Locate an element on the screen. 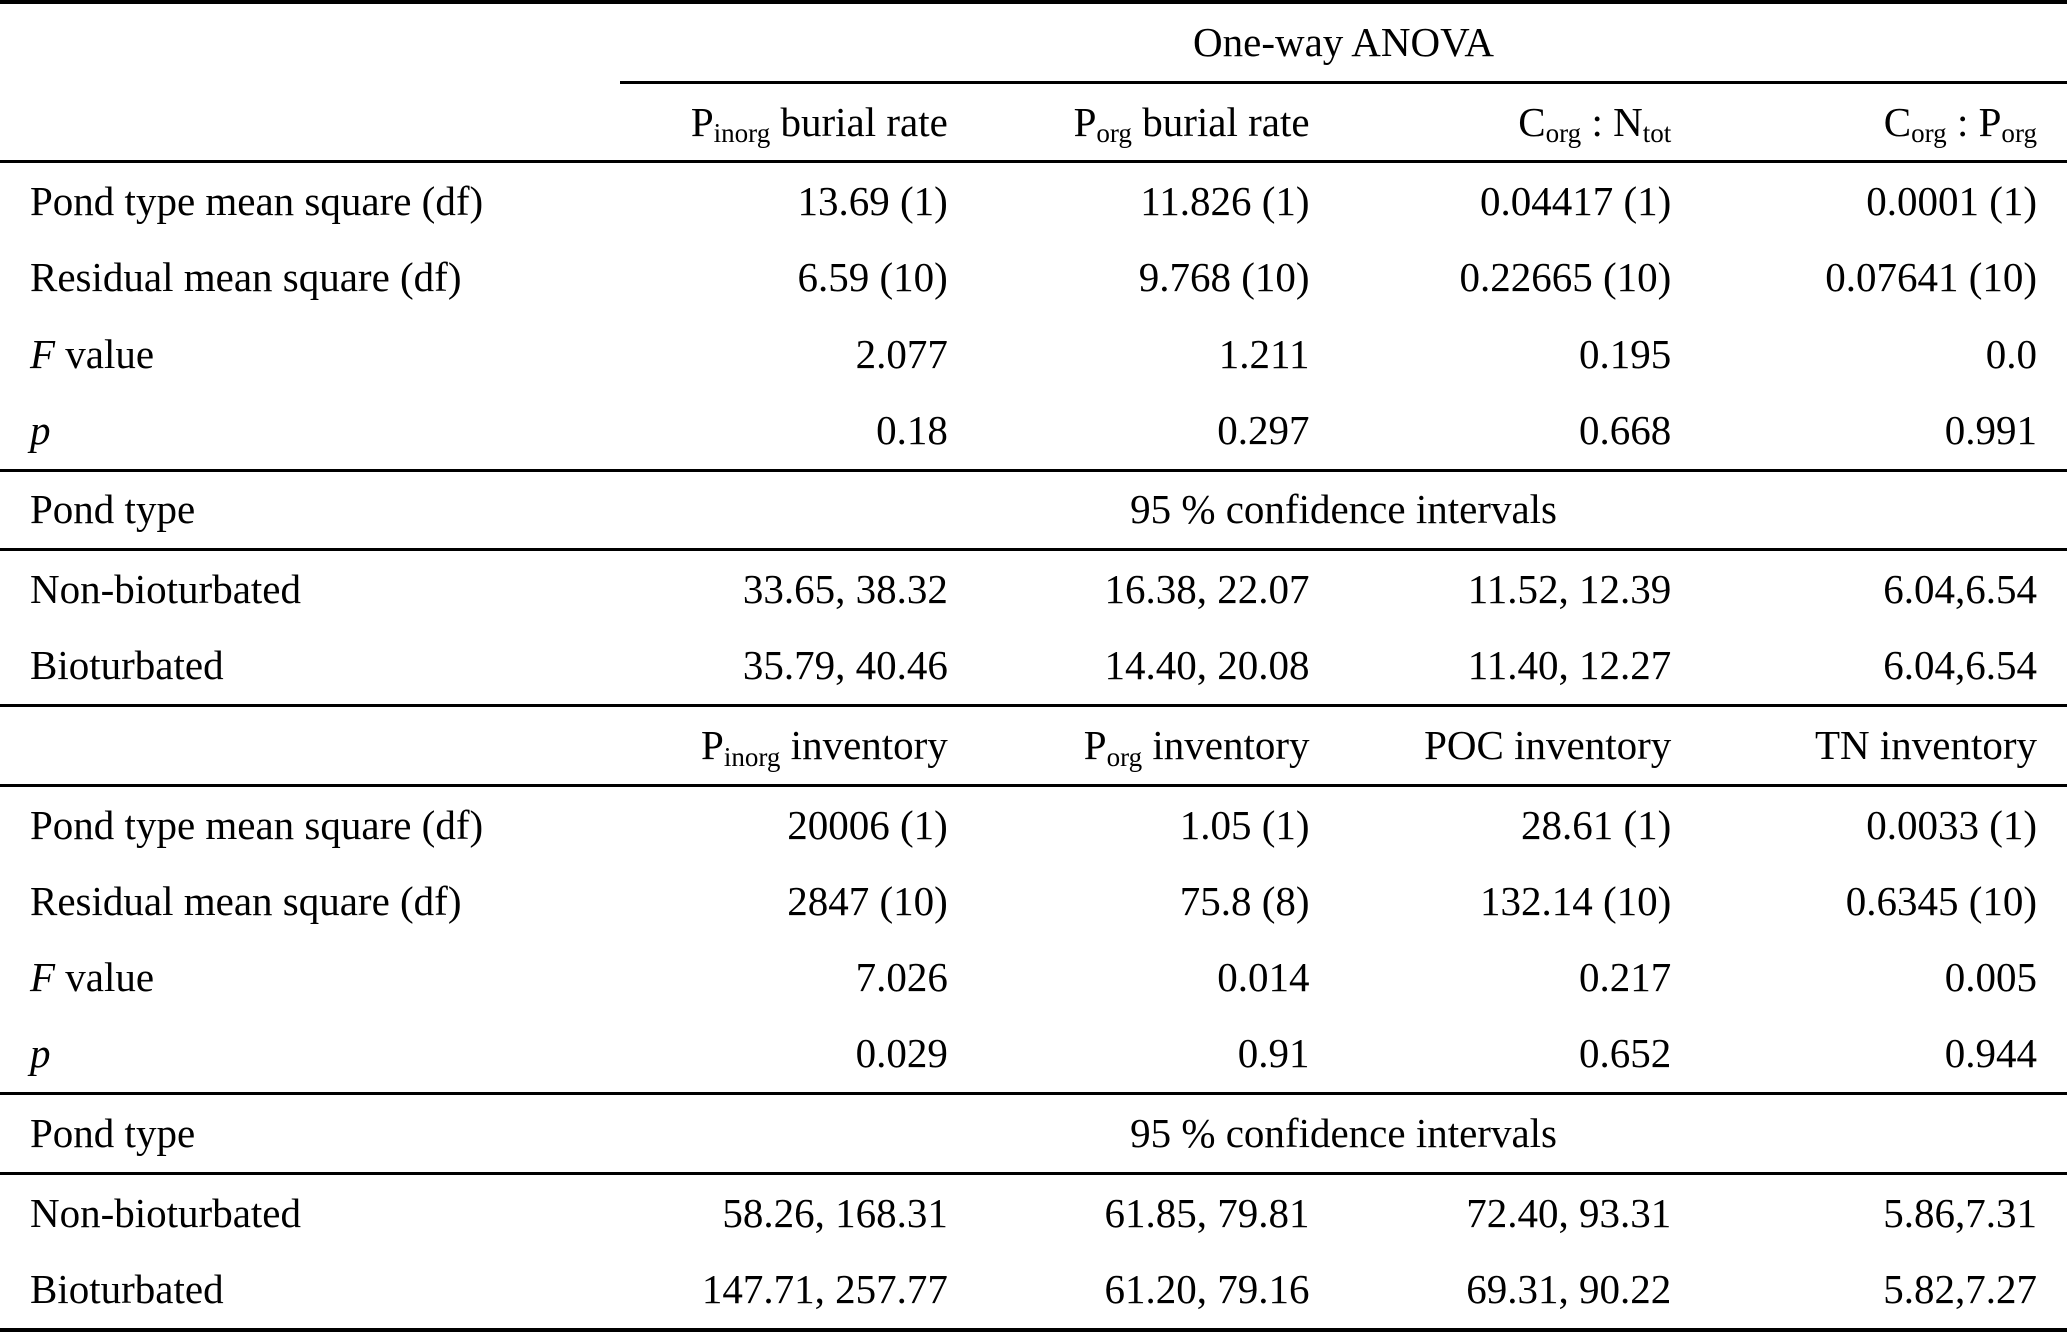  column-header-corg-porg: Corg : Porg is located at coordinates (1886, 123).